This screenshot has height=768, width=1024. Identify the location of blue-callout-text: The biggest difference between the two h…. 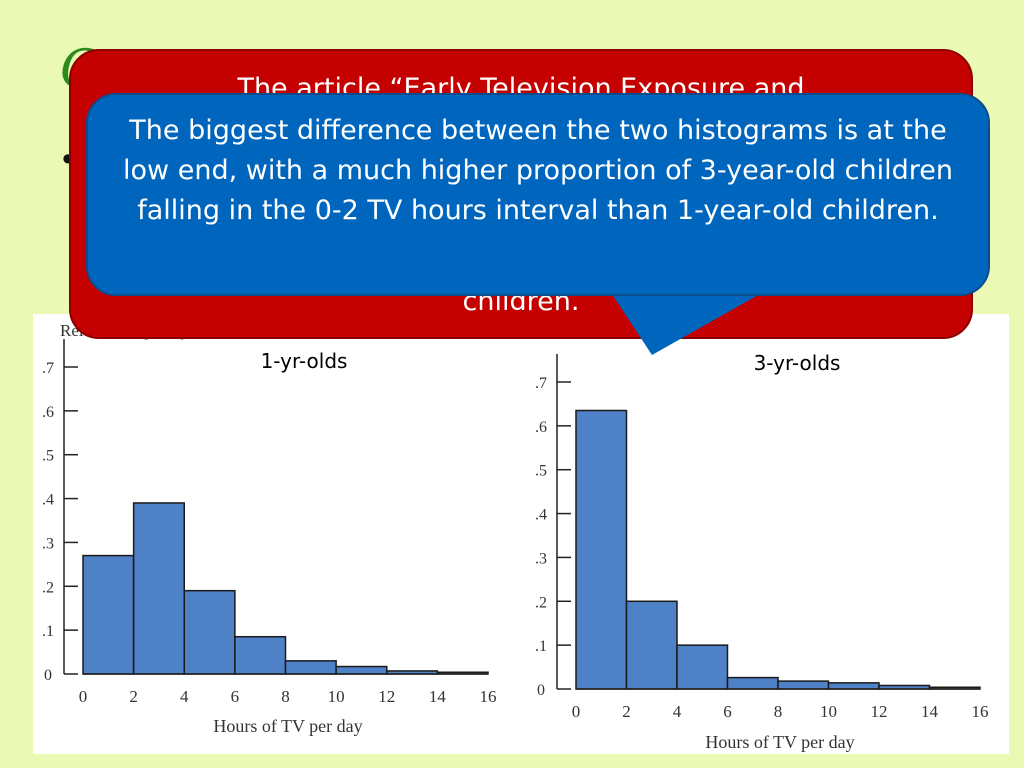
(538, 170).